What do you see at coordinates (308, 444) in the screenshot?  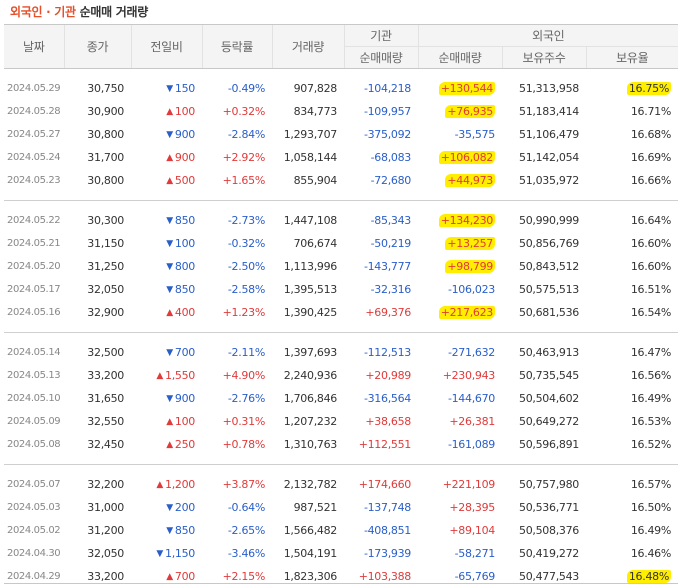 I see `cell-volume: 1,310,763` at bounding box center [308, 444].